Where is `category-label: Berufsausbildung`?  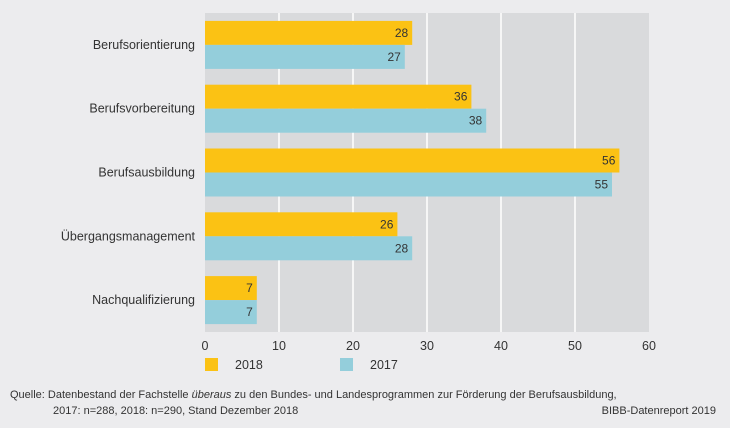 category-label: Berufsausbildung is located at coordinates (146, 173).